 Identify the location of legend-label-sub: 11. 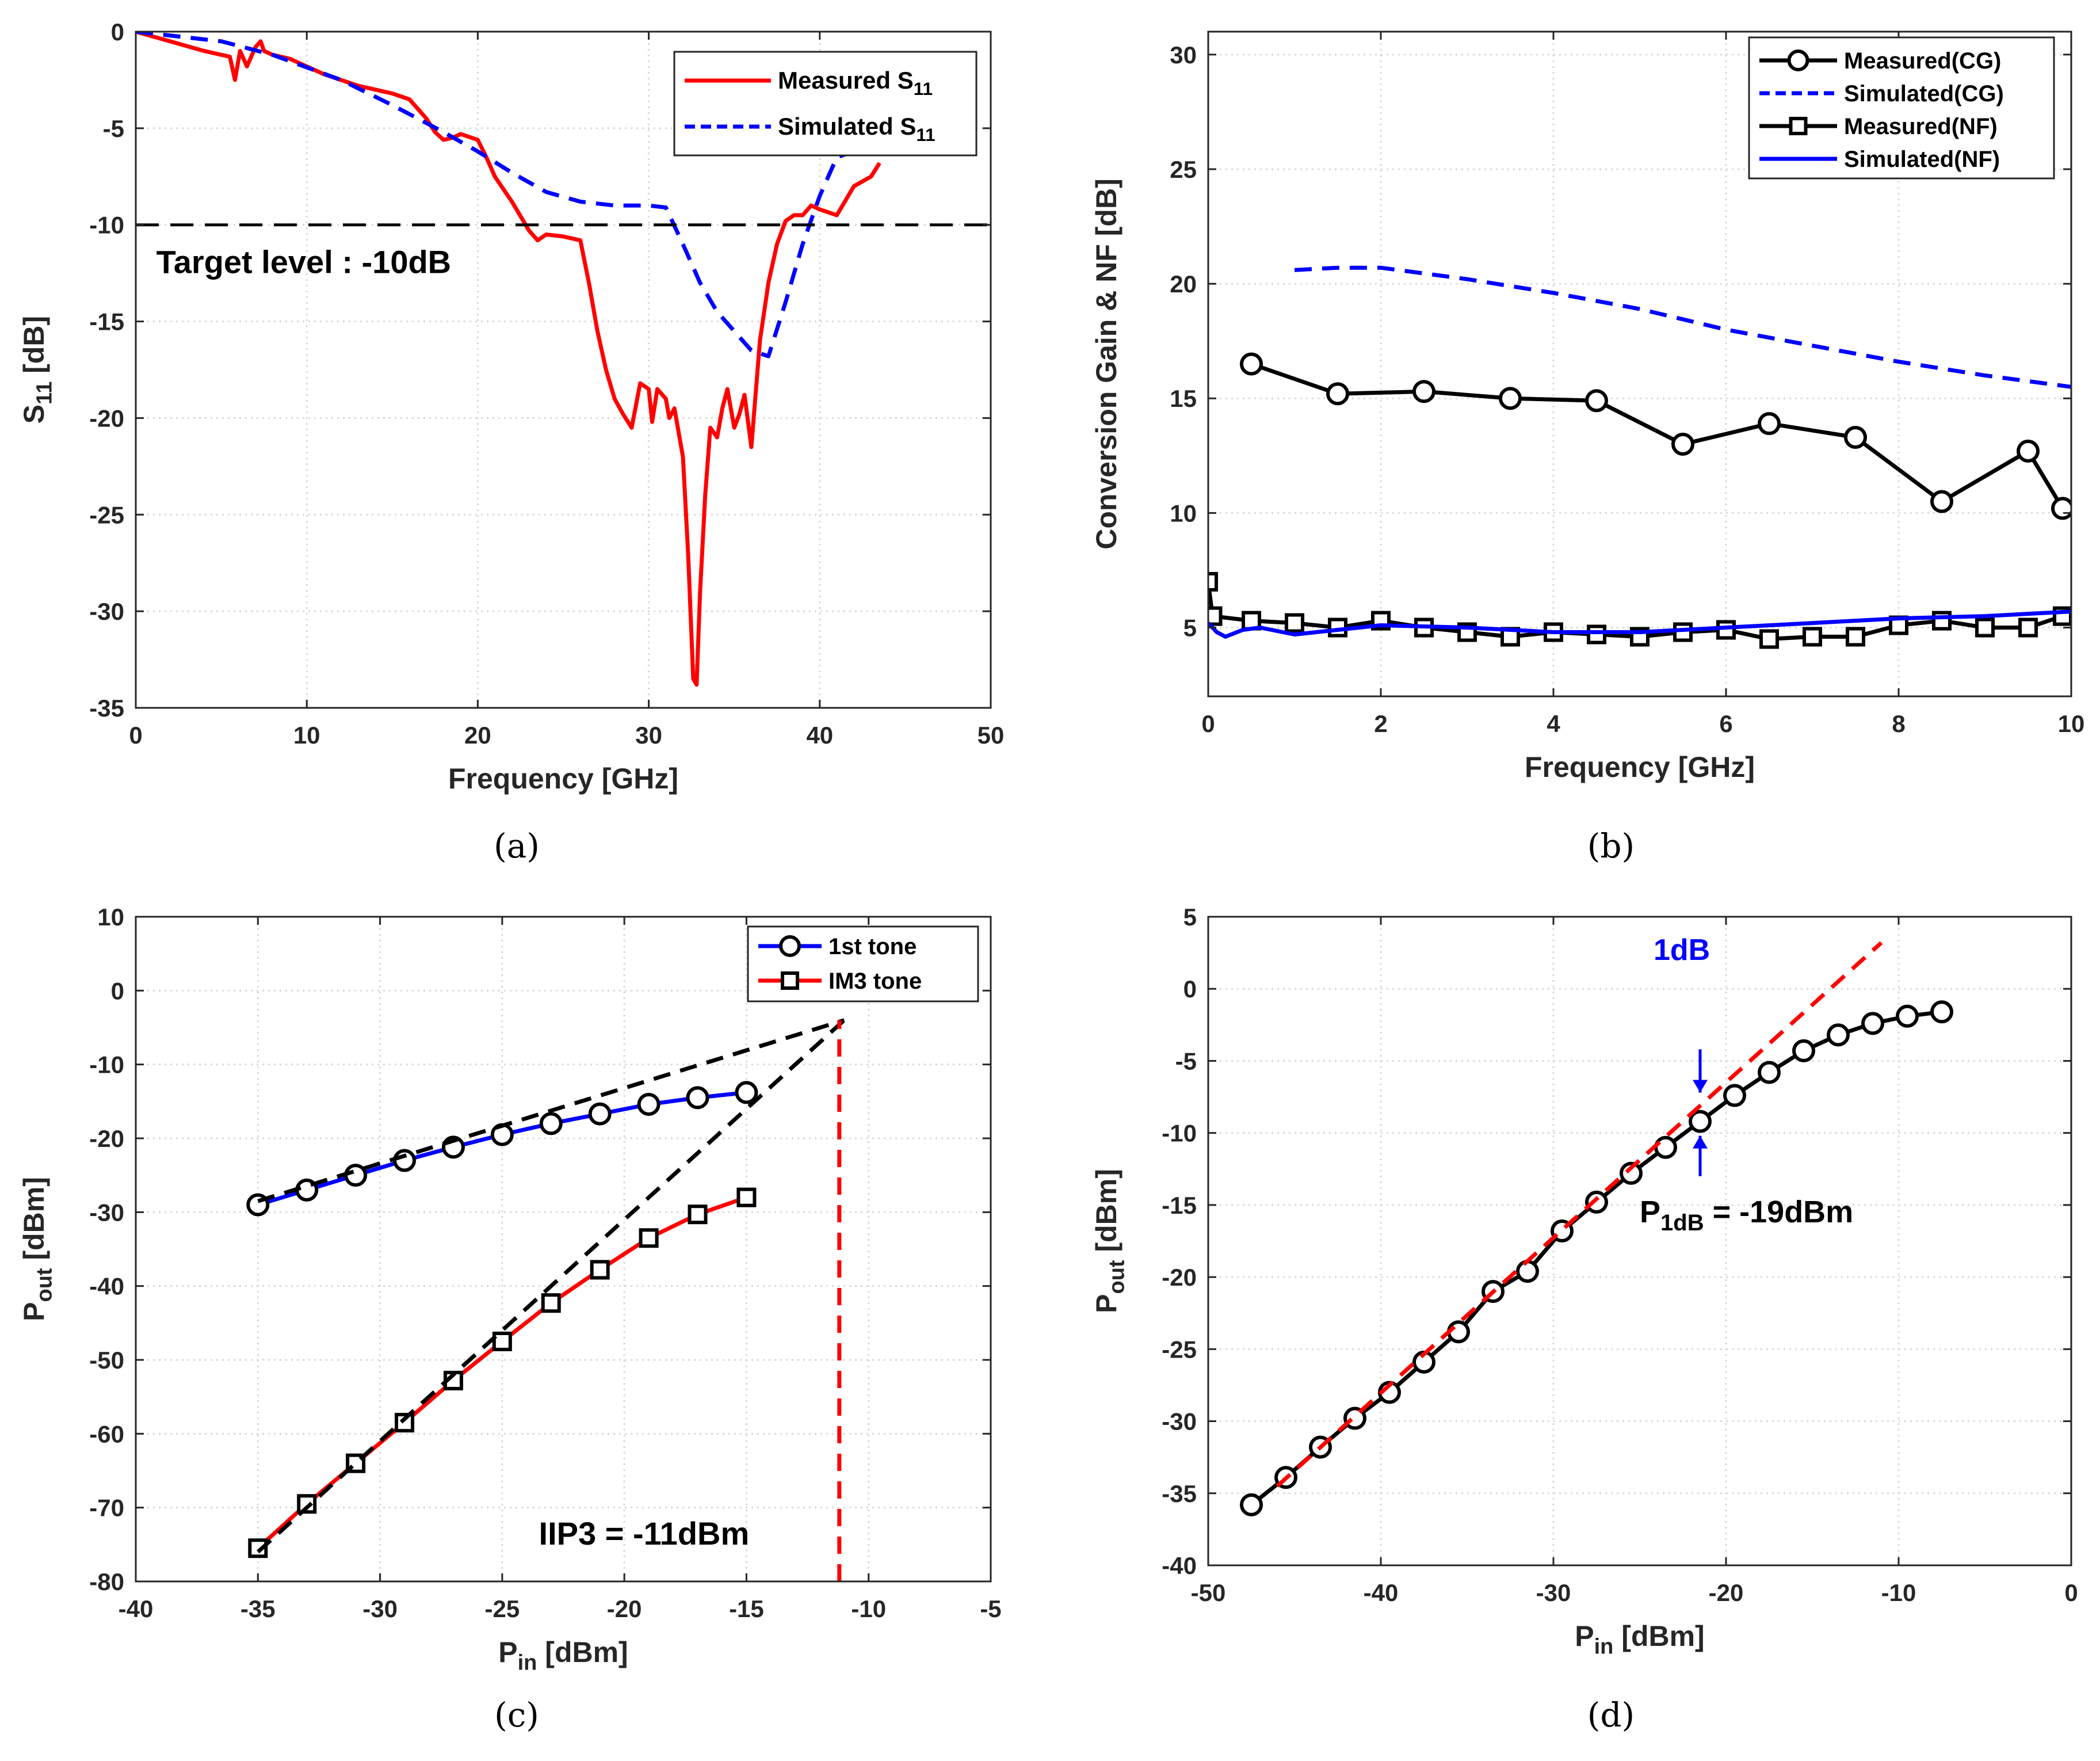
(925, 134).